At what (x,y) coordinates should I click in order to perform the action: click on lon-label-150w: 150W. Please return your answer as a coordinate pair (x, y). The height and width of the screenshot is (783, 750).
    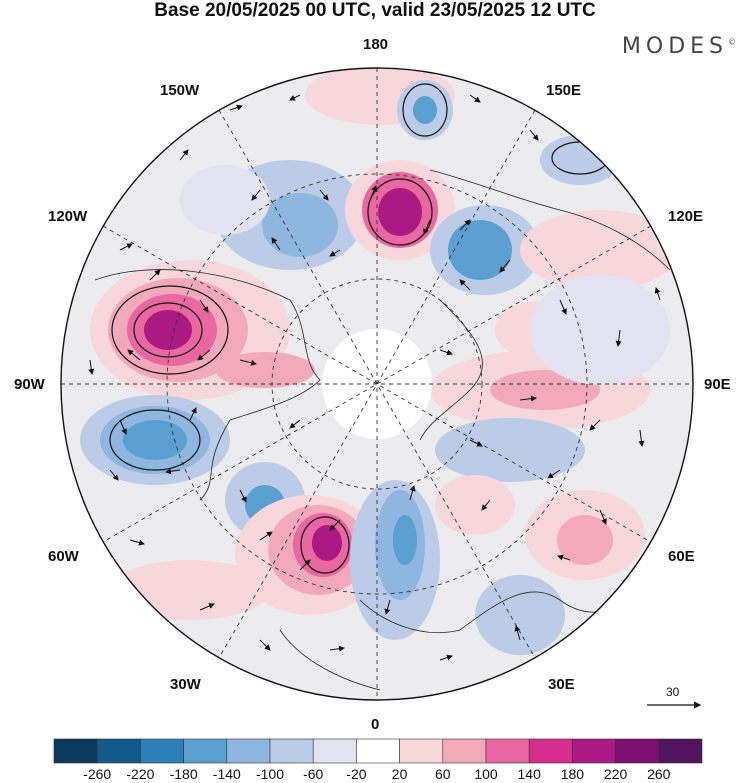
    Looking at the image, I should click on (180, 90).